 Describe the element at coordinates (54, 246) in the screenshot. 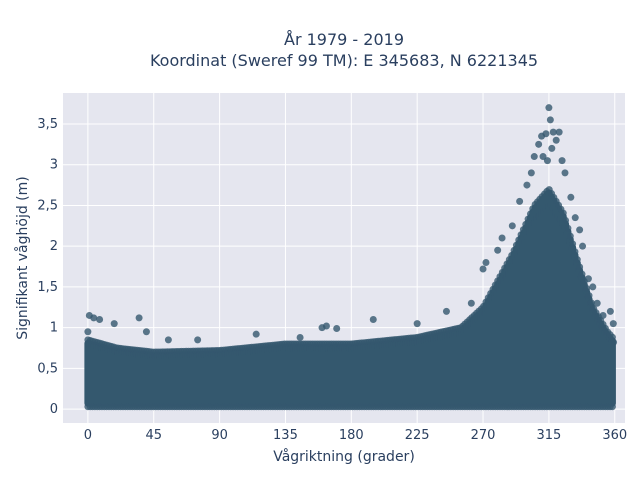

I see `y-tick-label: 2` at that location.